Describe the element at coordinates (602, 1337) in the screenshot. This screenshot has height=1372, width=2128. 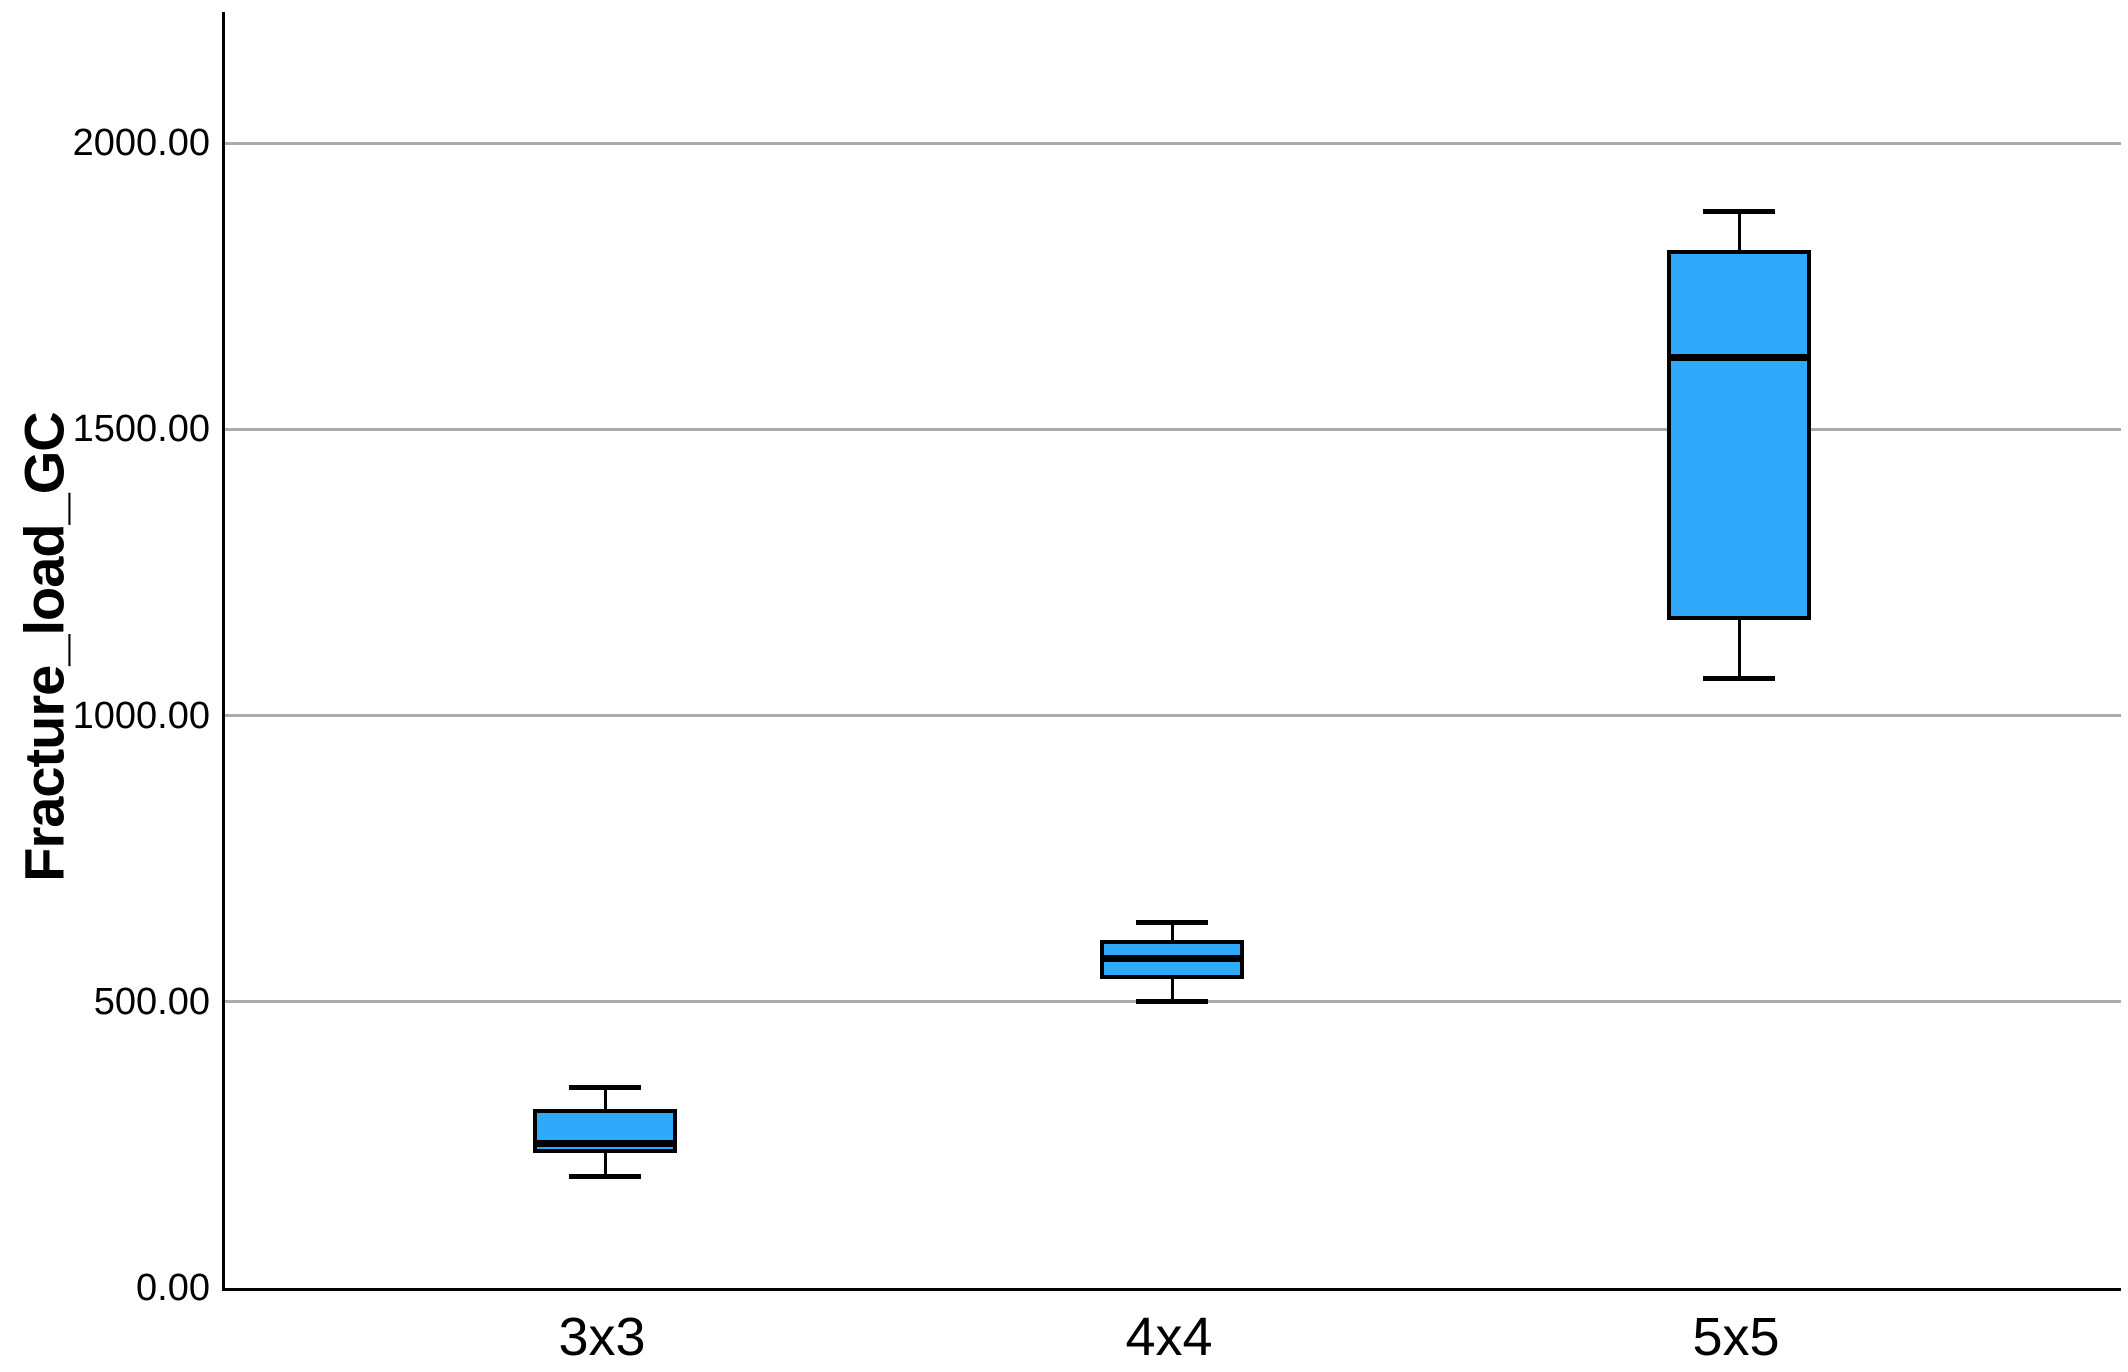
I see `x-category-label: 3x3` at that location.